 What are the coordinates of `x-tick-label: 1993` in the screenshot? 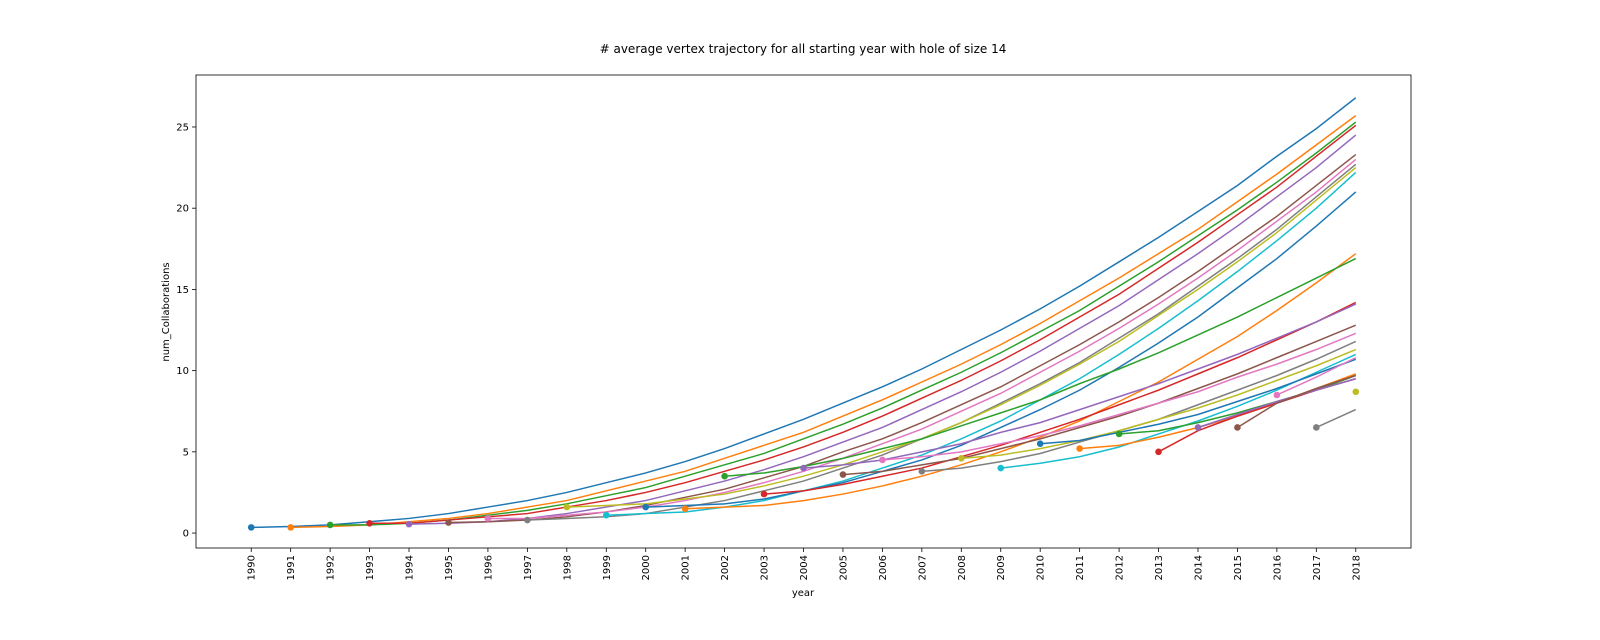 It's located at (370, 567).